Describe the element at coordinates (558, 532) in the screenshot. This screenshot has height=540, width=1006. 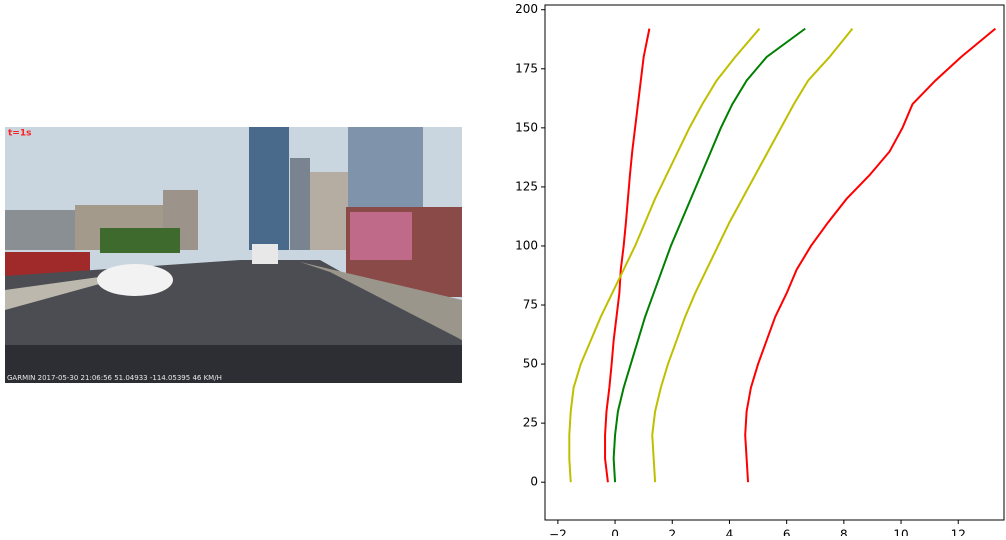
I see `x-tick-label: −2` at that location.